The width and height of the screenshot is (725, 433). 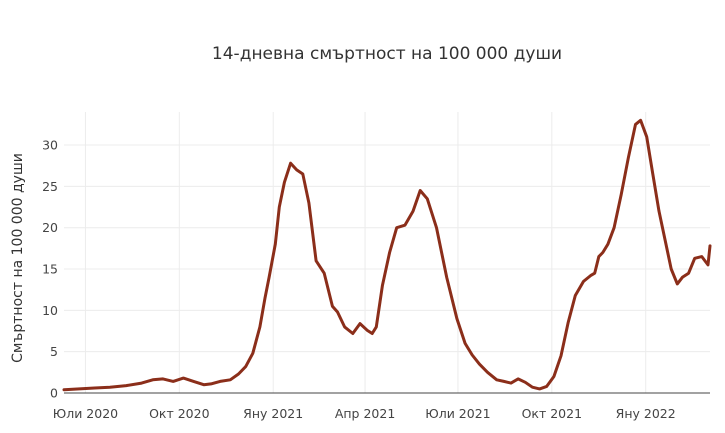 What do you see at coordinates (50, 310) in the screenshot?
I see `y-tick-label: 10` at bounding box center [50, 310].